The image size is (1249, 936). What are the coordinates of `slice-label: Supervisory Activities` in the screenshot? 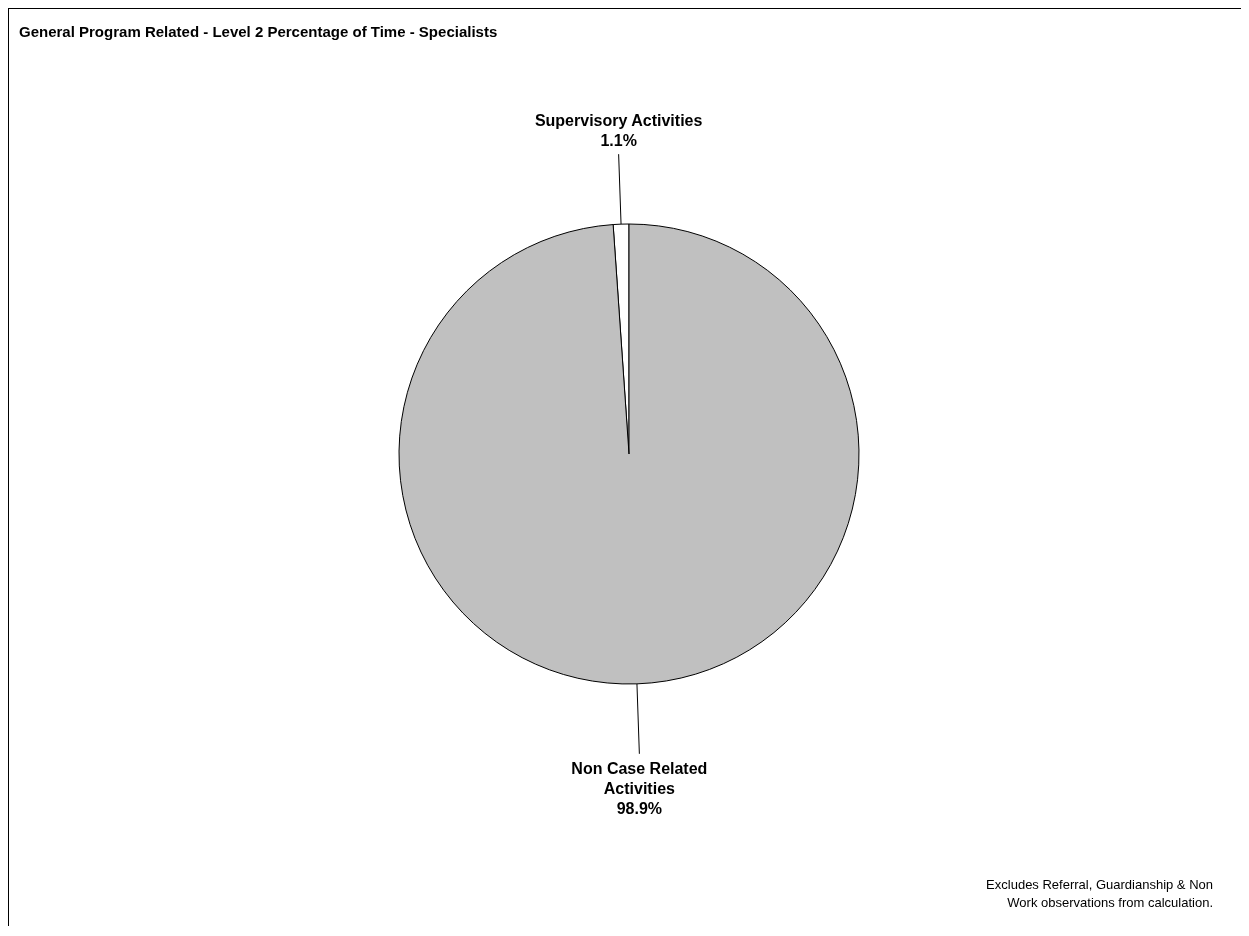 It's located at (618, 121).